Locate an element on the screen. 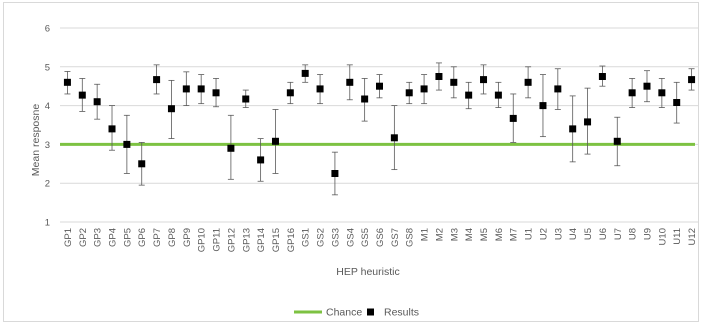  x-axis-title: HEP heuristic is located at coordinates (367, 272).